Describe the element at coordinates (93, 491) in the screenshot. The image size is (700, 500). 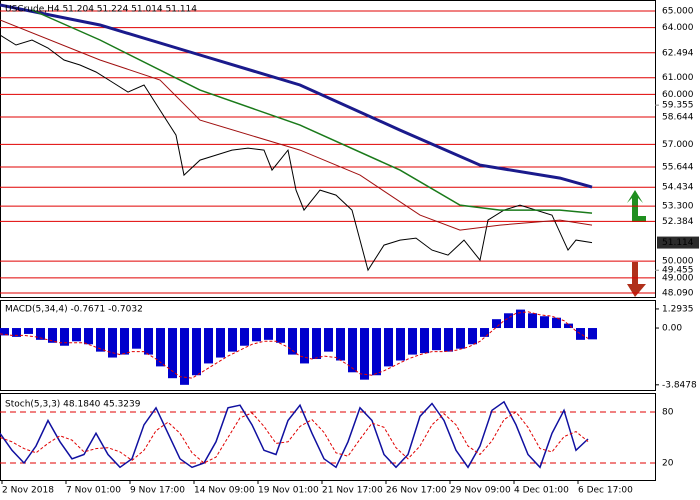
I see `x-tick-label: 7 Nov 01:00` at that location.